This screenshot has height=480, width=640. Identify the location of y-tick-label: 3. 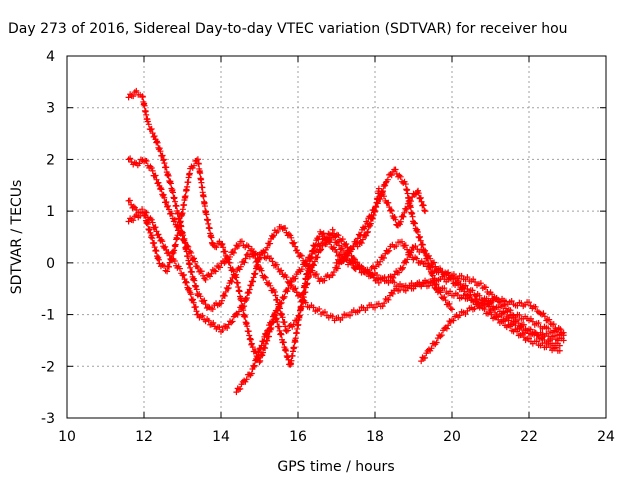
(50, 109).